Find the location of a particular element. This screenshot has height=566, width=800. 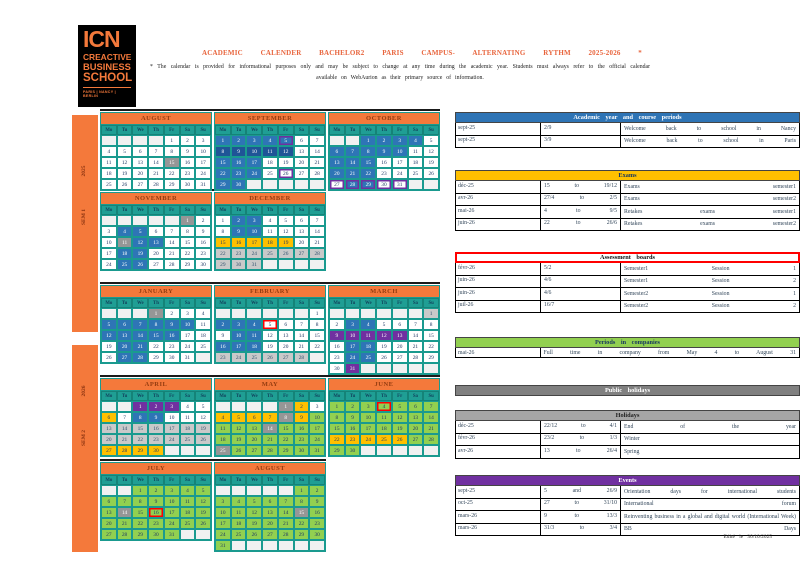

week-row: 22 23 24 25 26 27 28 is located at coordinates (270, 253).